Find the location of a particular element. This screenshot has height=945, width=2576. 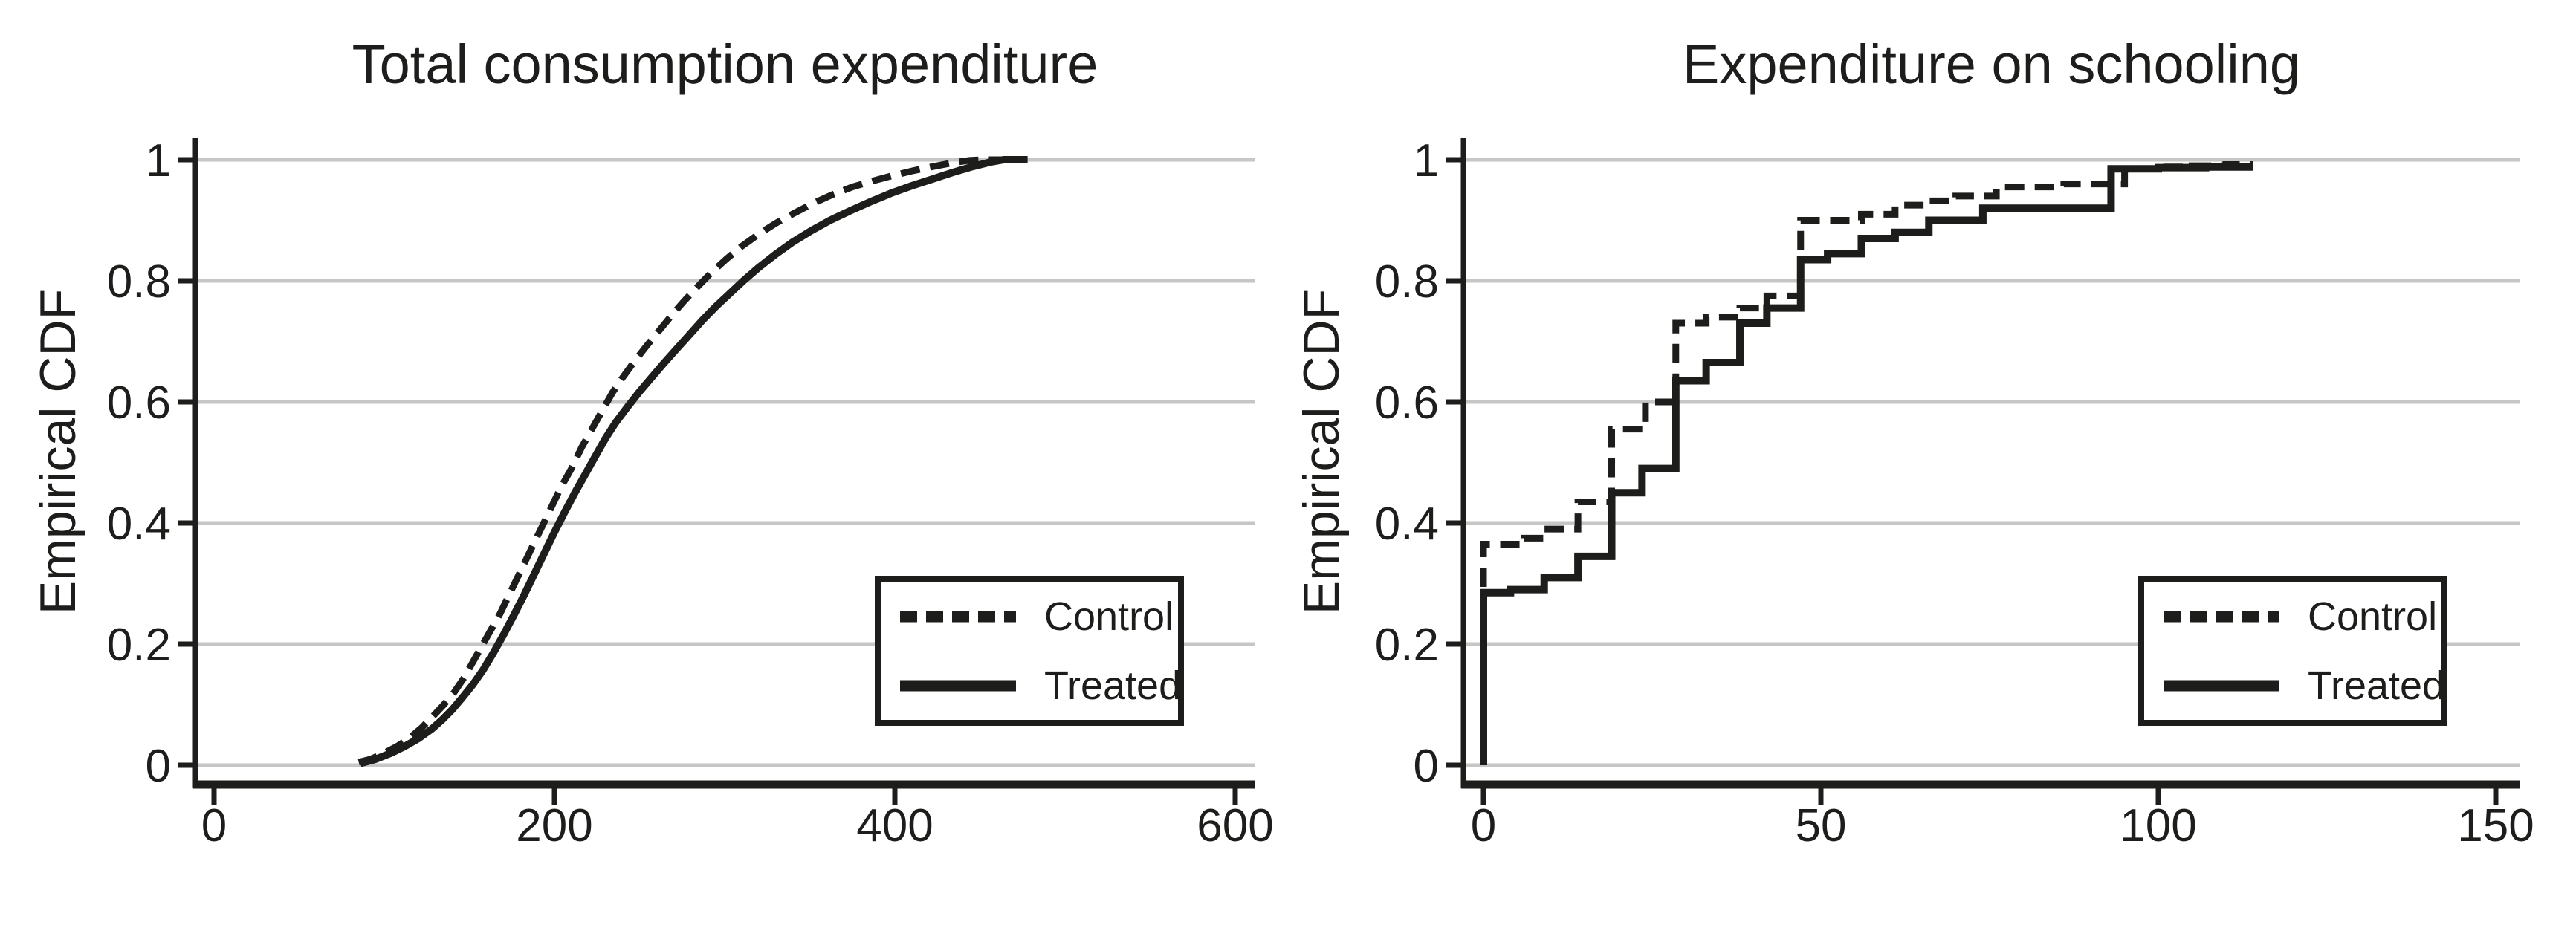

y-axis-title-right: Empirical CDF is located at coordinates (1321, 452).